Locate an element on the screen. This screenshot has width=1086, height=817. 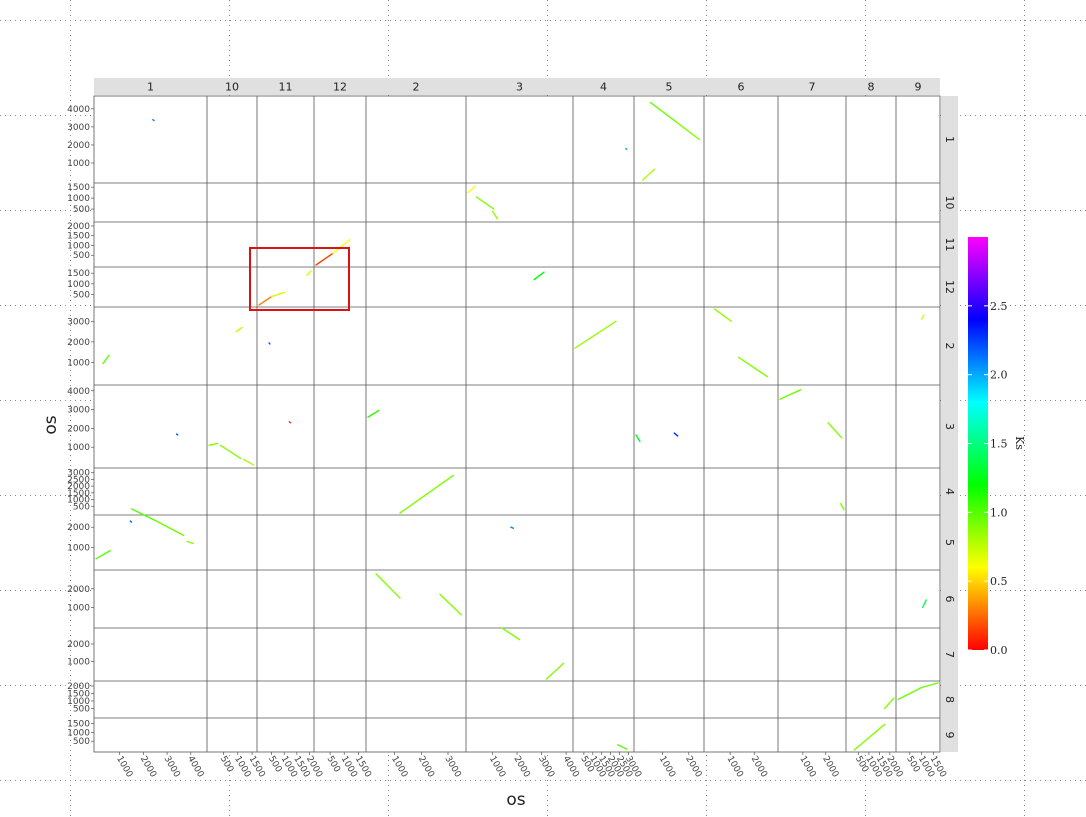
x-tick-label: 4000 is located at coordinates (195, 767).